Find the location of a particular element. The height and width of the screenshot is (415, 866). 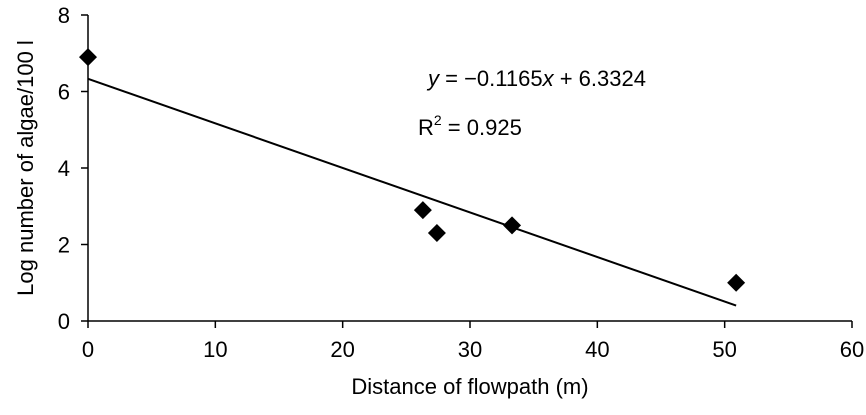

x-tick-label: 60 is located at coordinates (852, 349).